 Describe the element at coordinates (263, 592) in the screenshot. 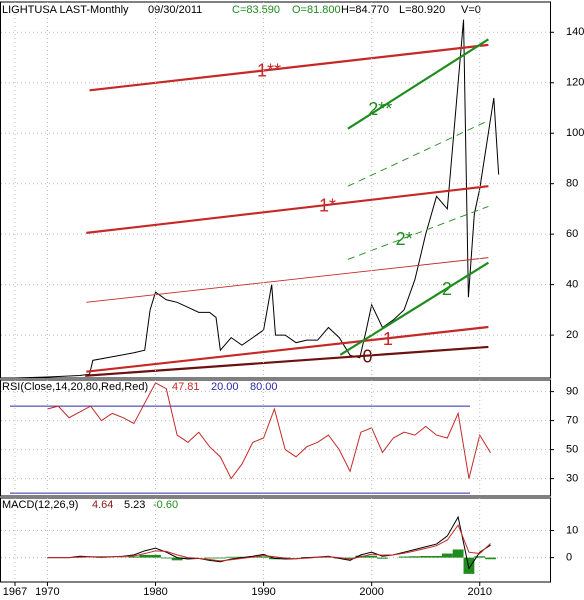

I see `x-tick-label: 1990` at that location.